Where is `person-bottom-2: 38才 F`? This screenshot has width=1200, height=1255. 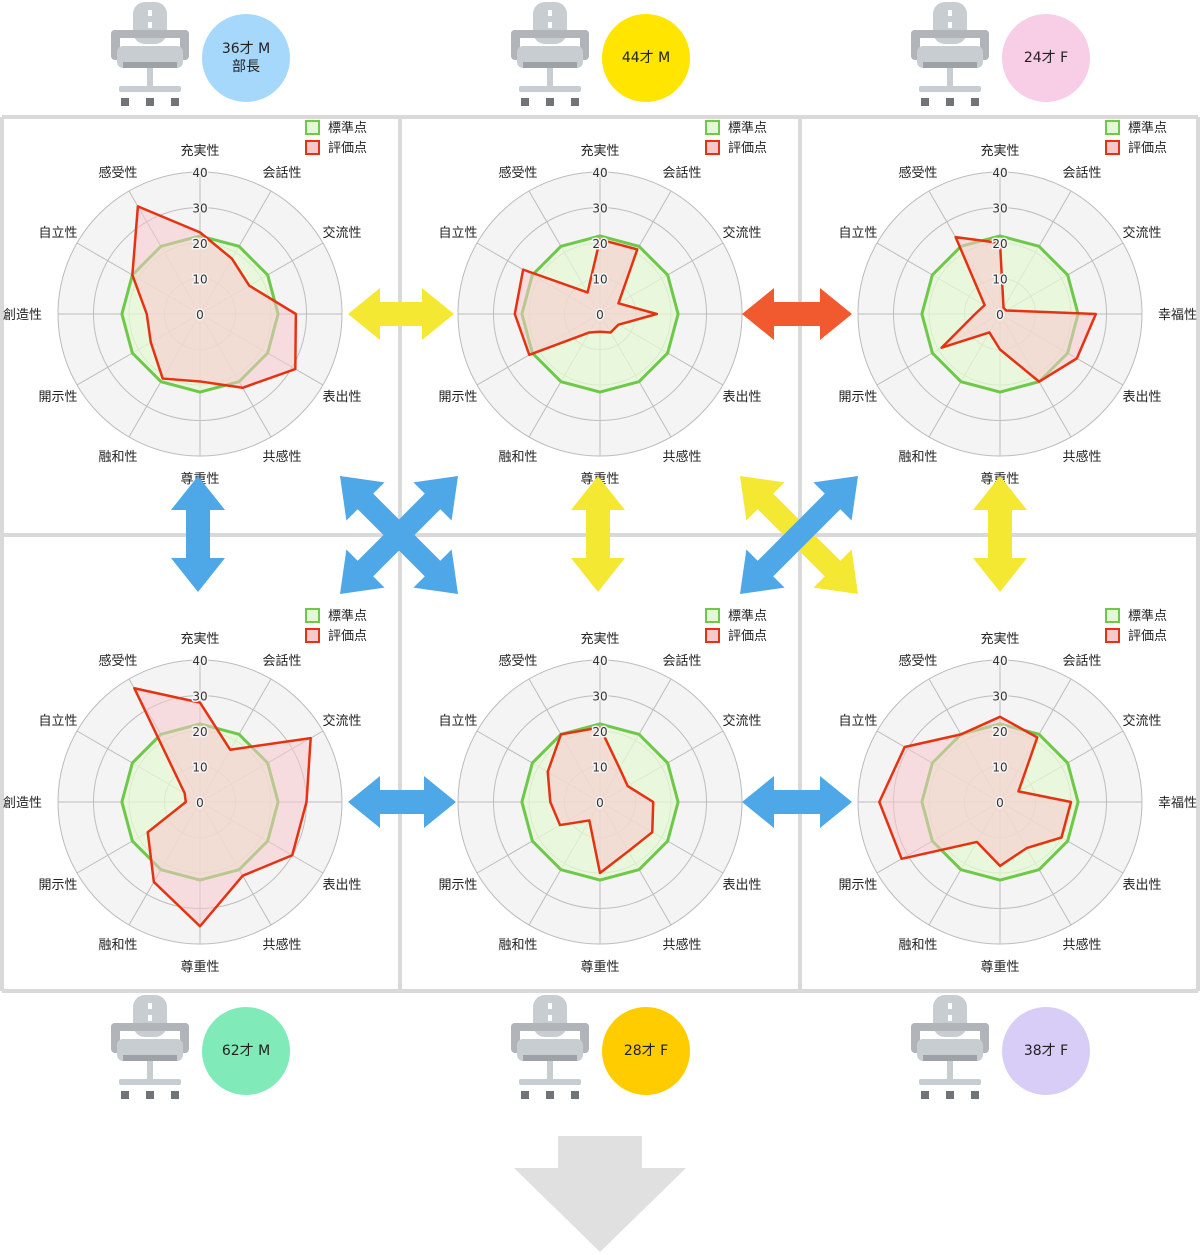 person-bottom-2: 38才 F is located at coordinates (1000, 1050).